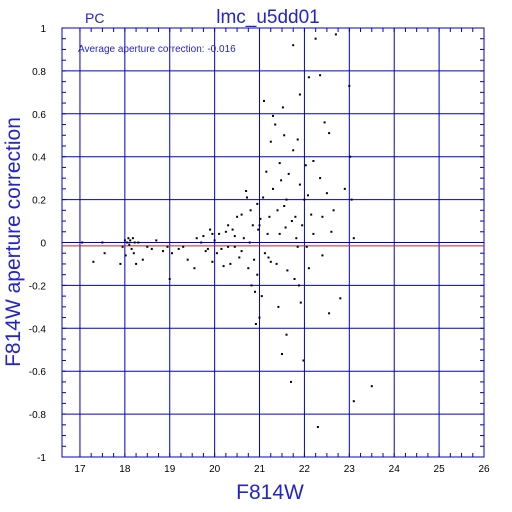  I want to click on x-tick-label: 26, so click(484, 469).